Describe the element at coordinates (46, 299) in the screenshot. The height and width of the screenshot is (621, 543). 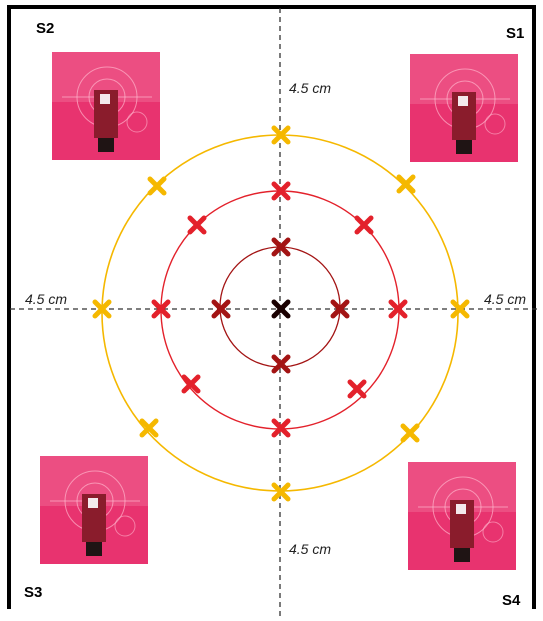
I see `distance-label-left: 4.5 cm` at that location.